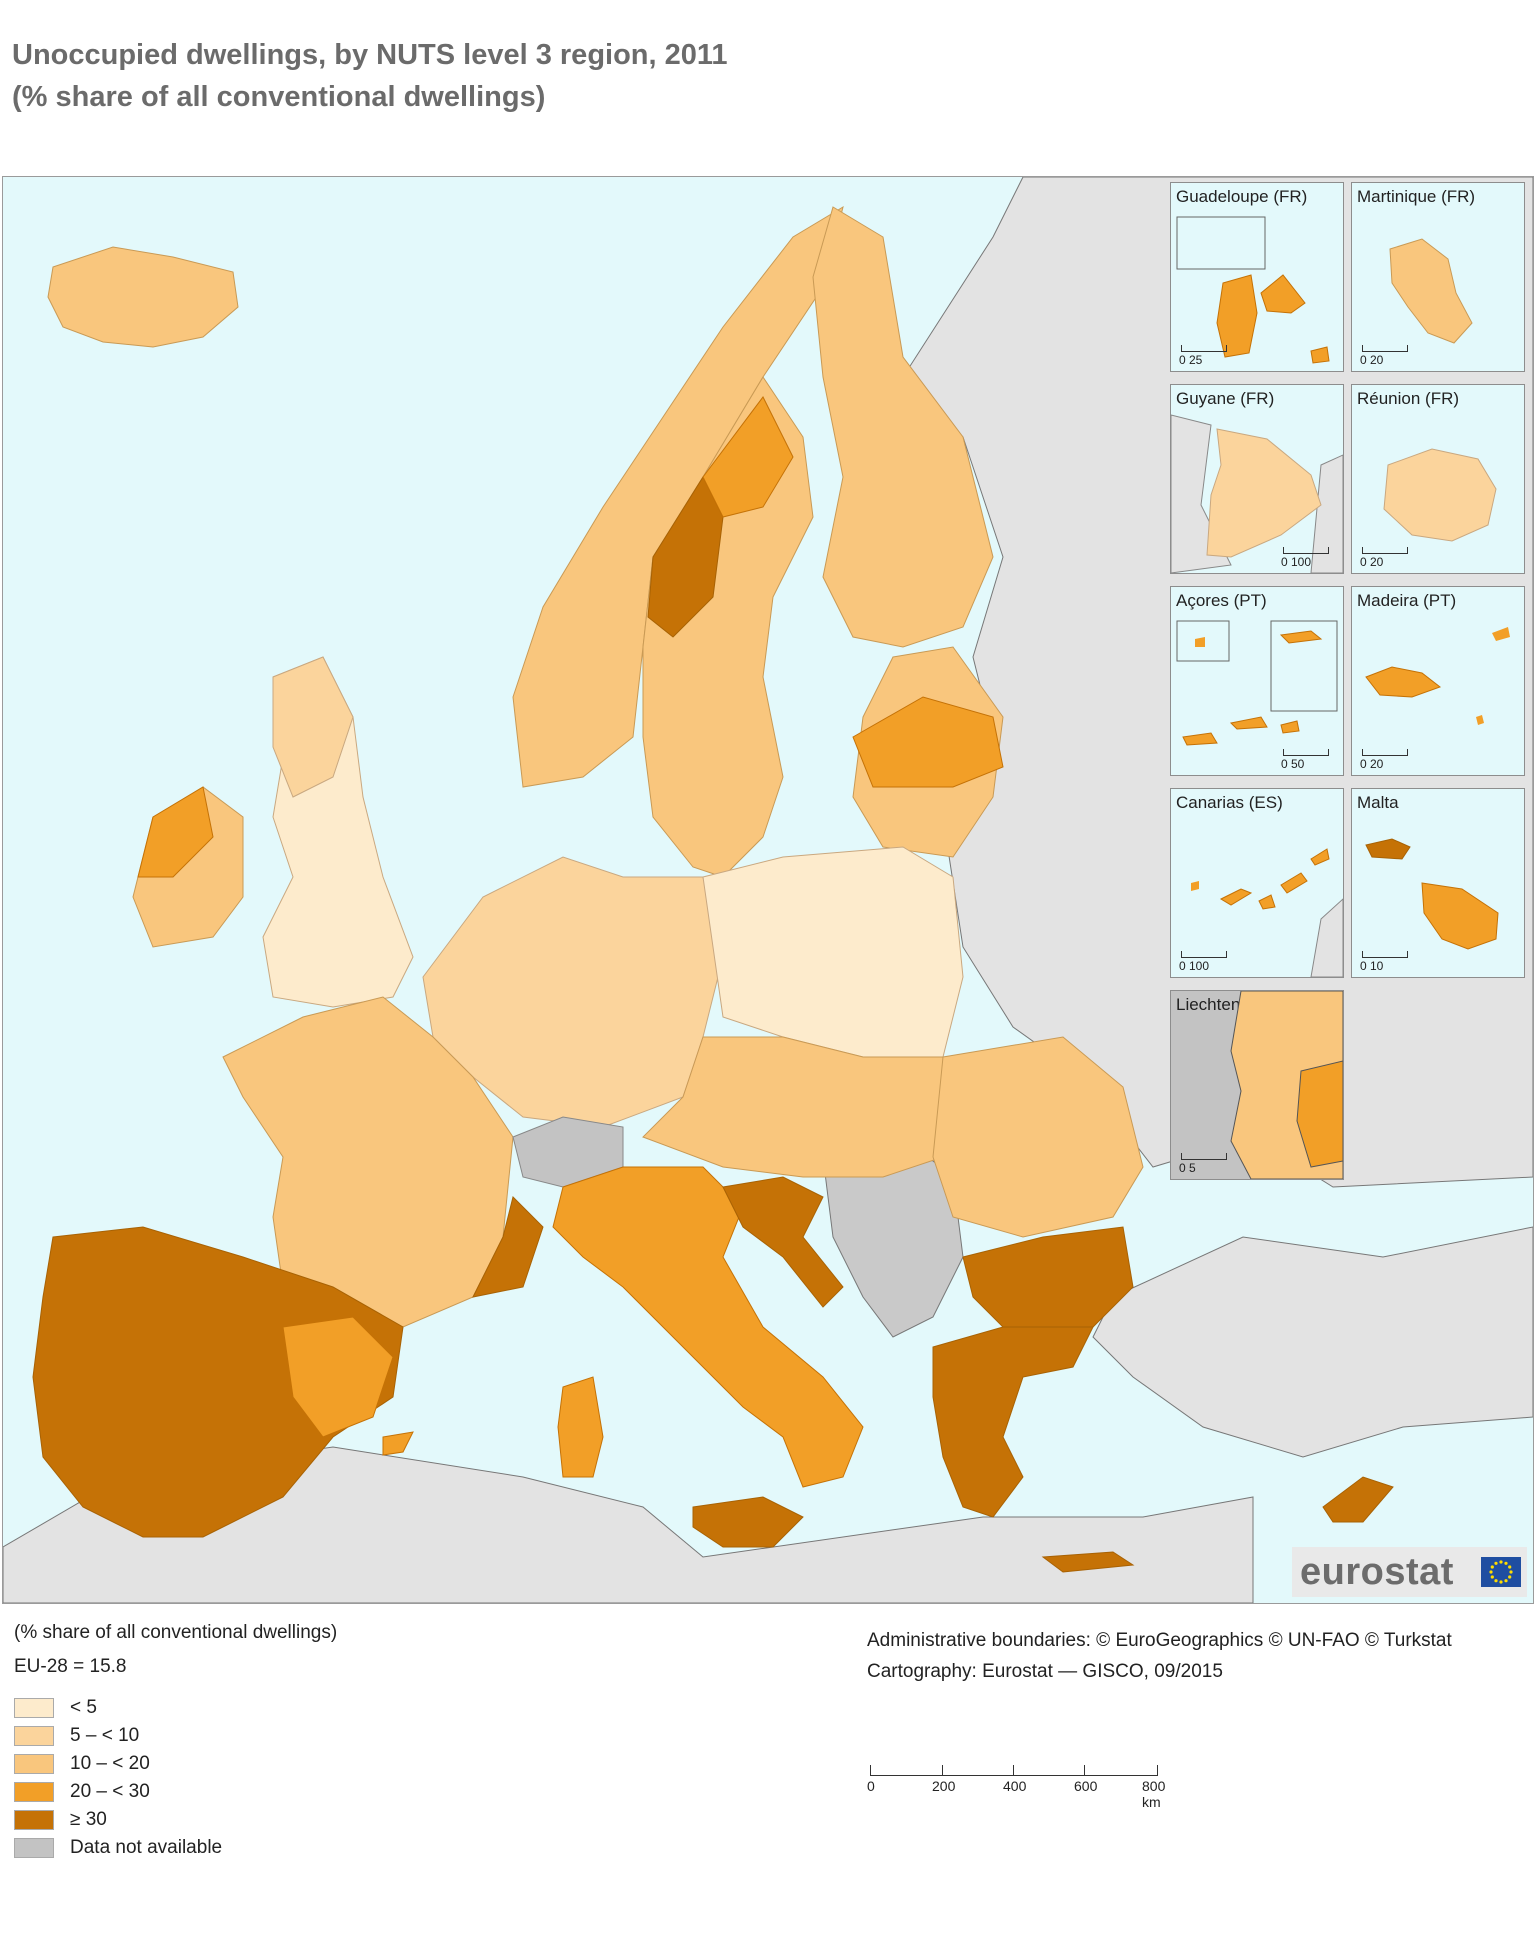 This screenshot has height=1935, width=1534. Describe the element at coordinates (1038, 1137) in the screenshot. I see `romania` at that location.